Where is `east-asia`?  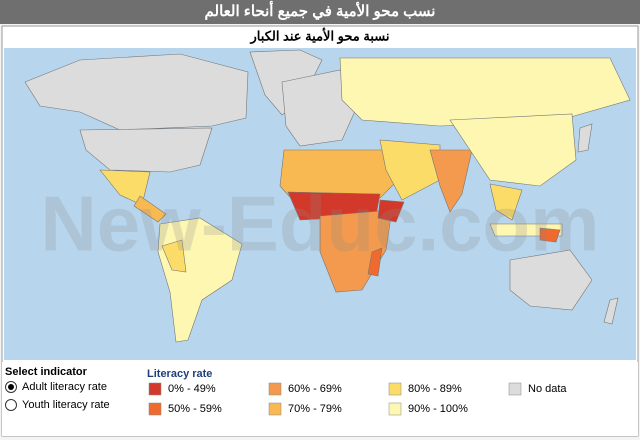 east-asia is located at coordinates (513, 150).